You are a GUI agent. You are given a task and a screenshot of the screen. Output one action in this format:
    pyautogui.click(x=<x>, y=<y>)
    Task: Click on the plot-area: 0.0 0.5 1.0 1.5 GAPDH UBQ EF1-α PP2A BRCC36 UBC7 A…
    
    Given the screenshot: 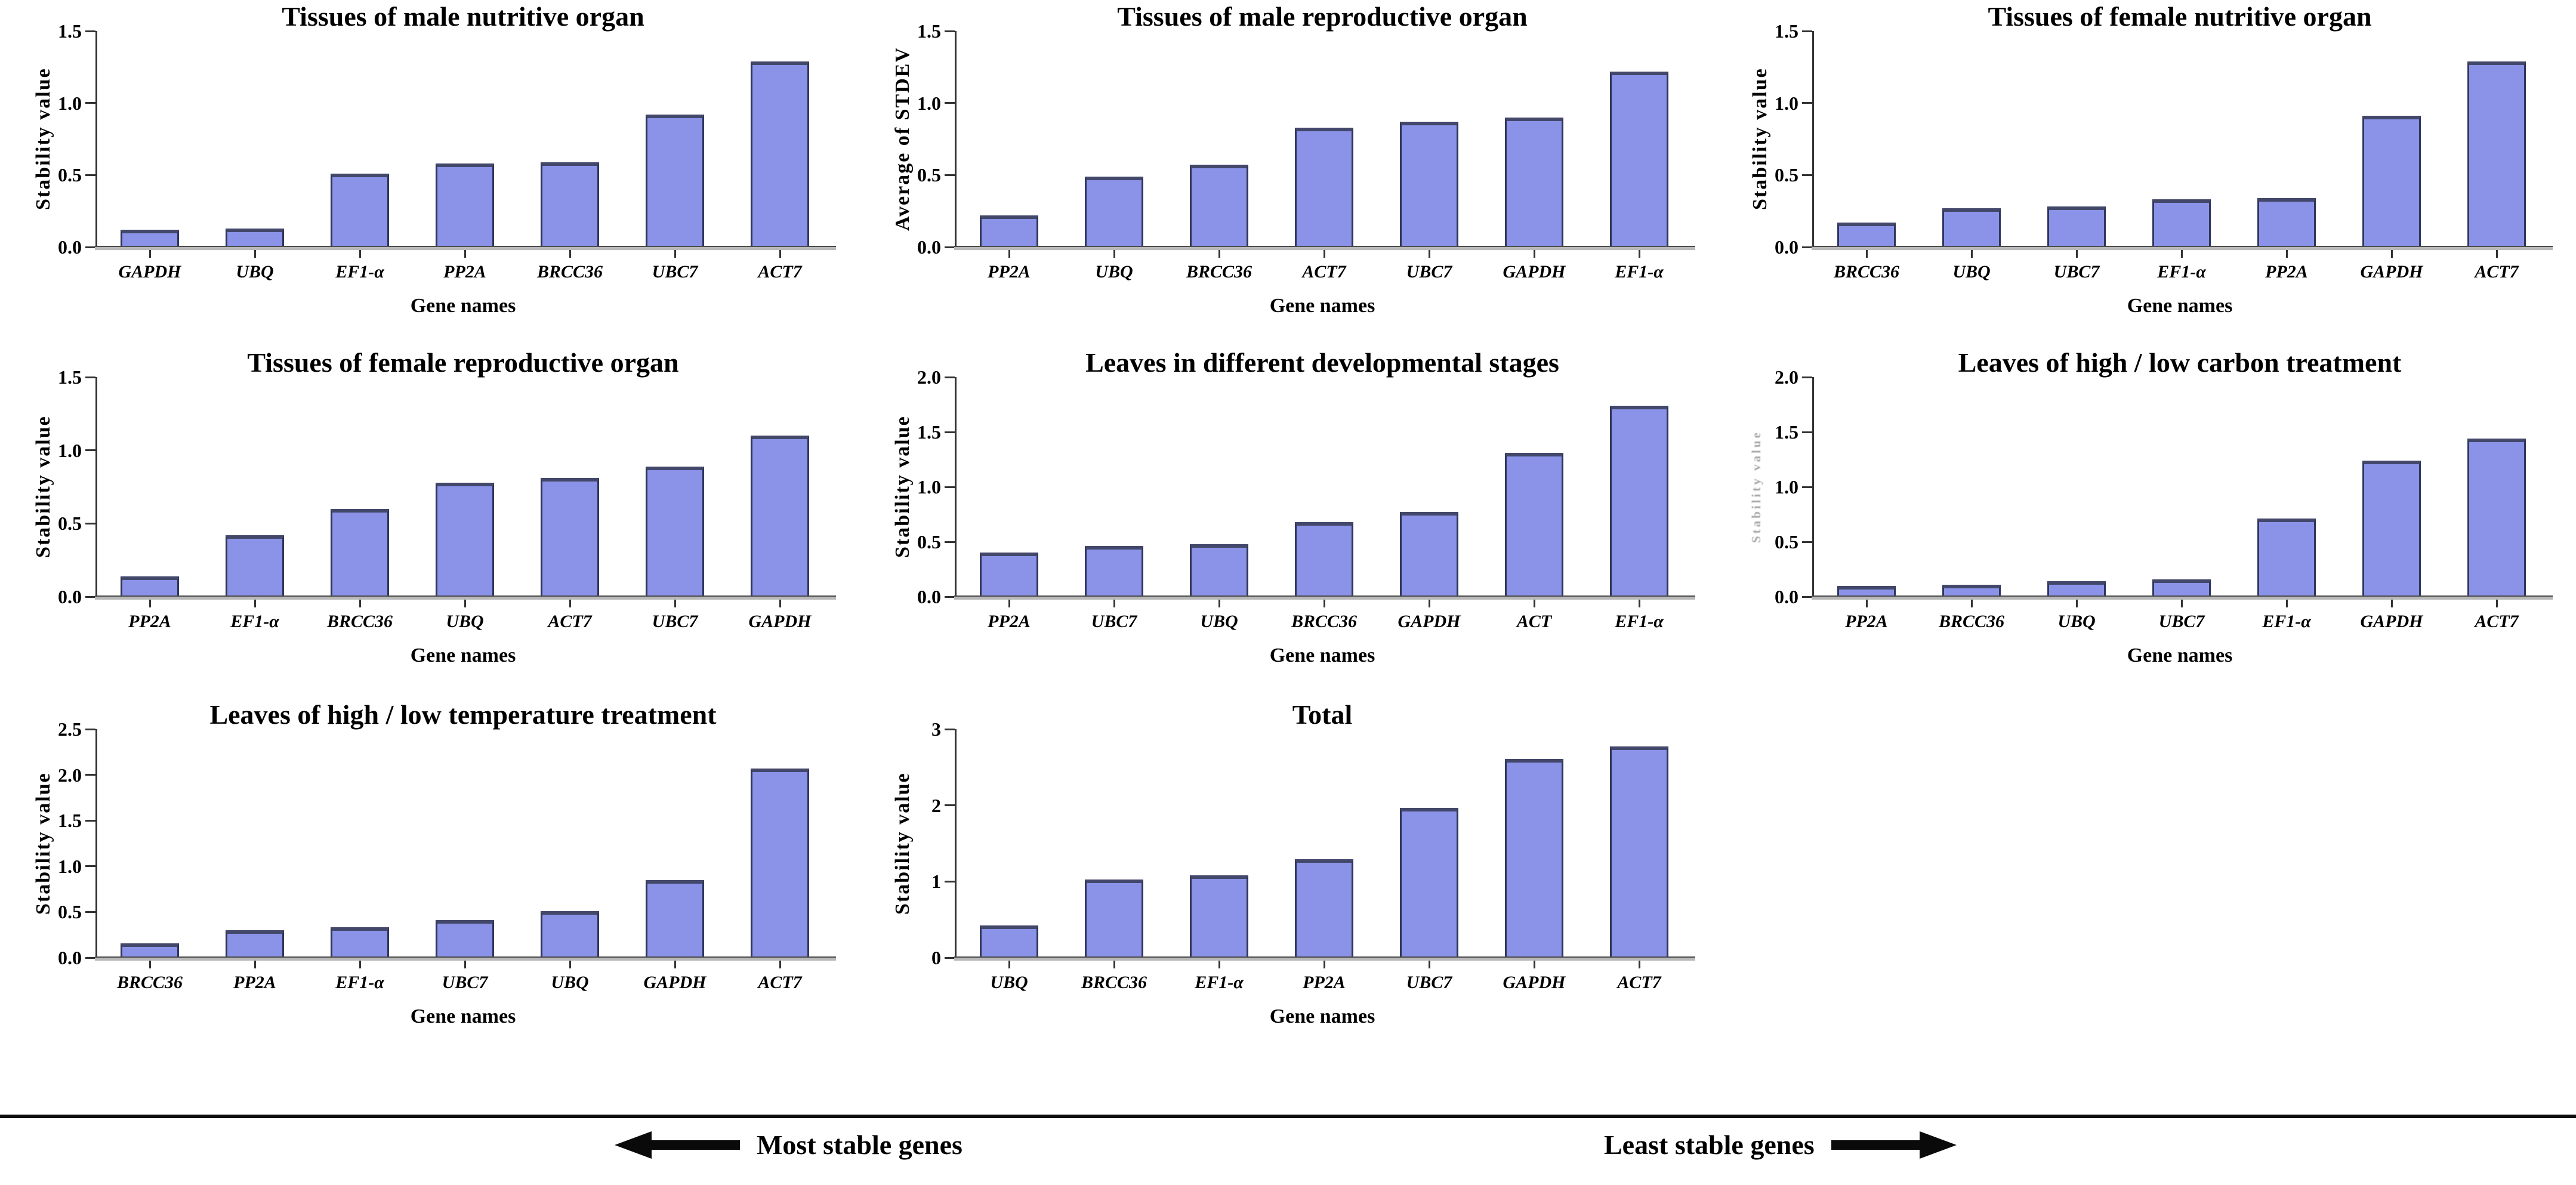 What is the action you would take?
    pyautogui.click(x=447, y=151)
    